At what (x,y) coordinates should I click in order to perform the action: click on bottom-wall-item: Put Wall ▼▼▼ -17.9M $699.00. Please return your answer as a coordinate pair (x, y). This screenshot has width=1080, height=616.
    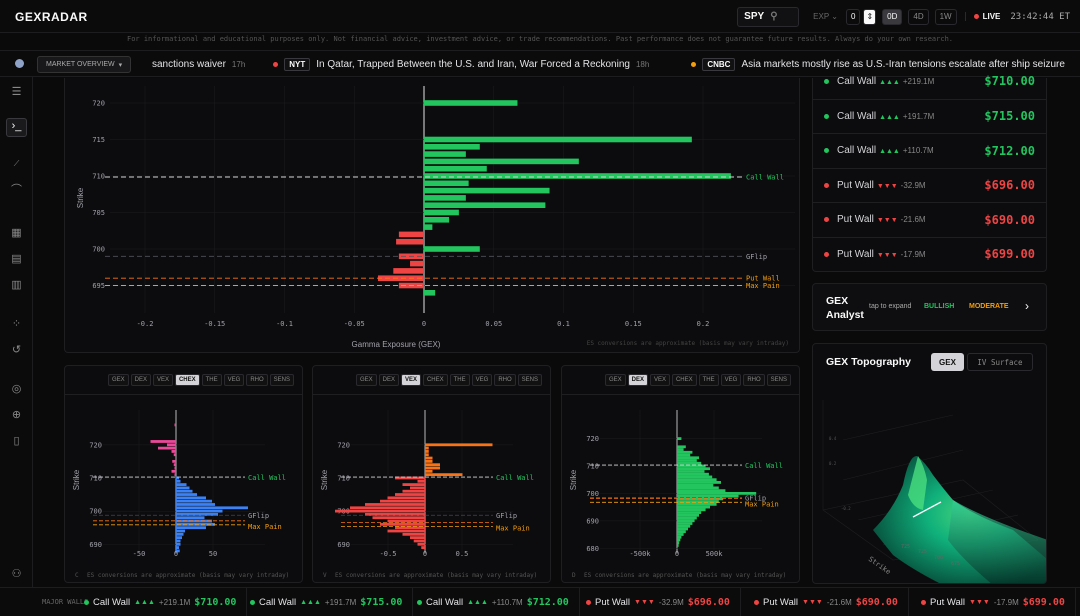
    Looking at the image, I should click on (998, 602).